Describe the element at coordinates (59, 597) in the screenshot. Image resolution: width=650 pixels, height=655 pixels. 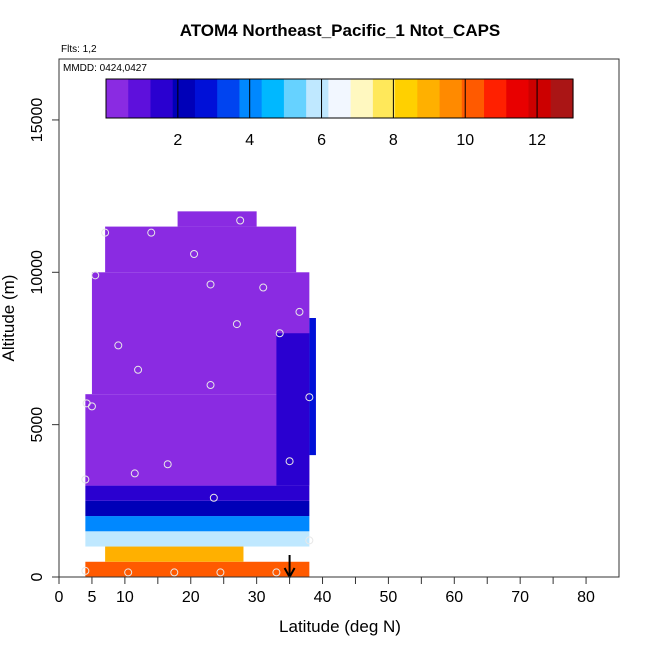
I see `x-tick-label: 0` at that location.